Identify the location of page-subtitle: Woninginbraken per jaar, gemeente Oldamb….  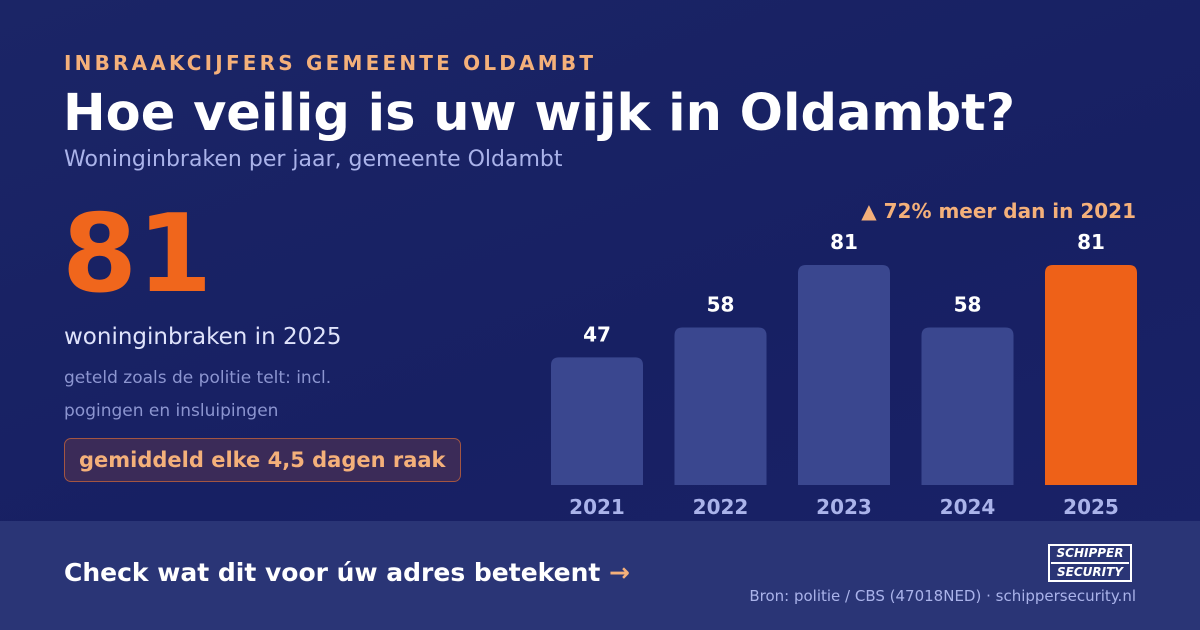
(313, 159).